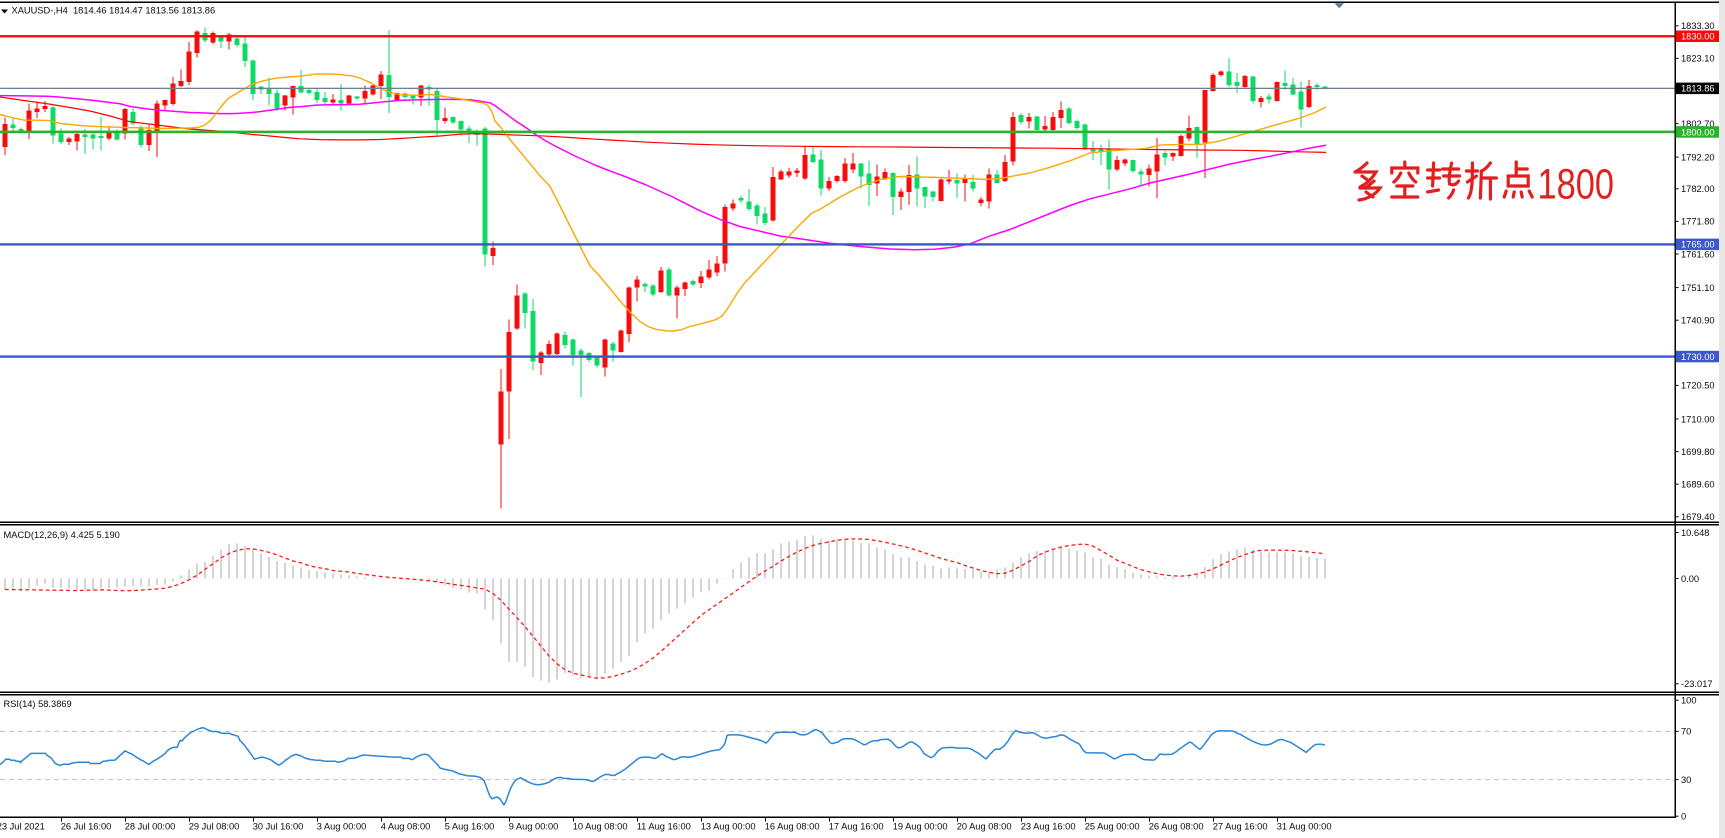  What do you see at coordinates (984, 827) in the screenshot?
I see `svg-text: 20 Aug 08:00` at bounding box center [984, 827].